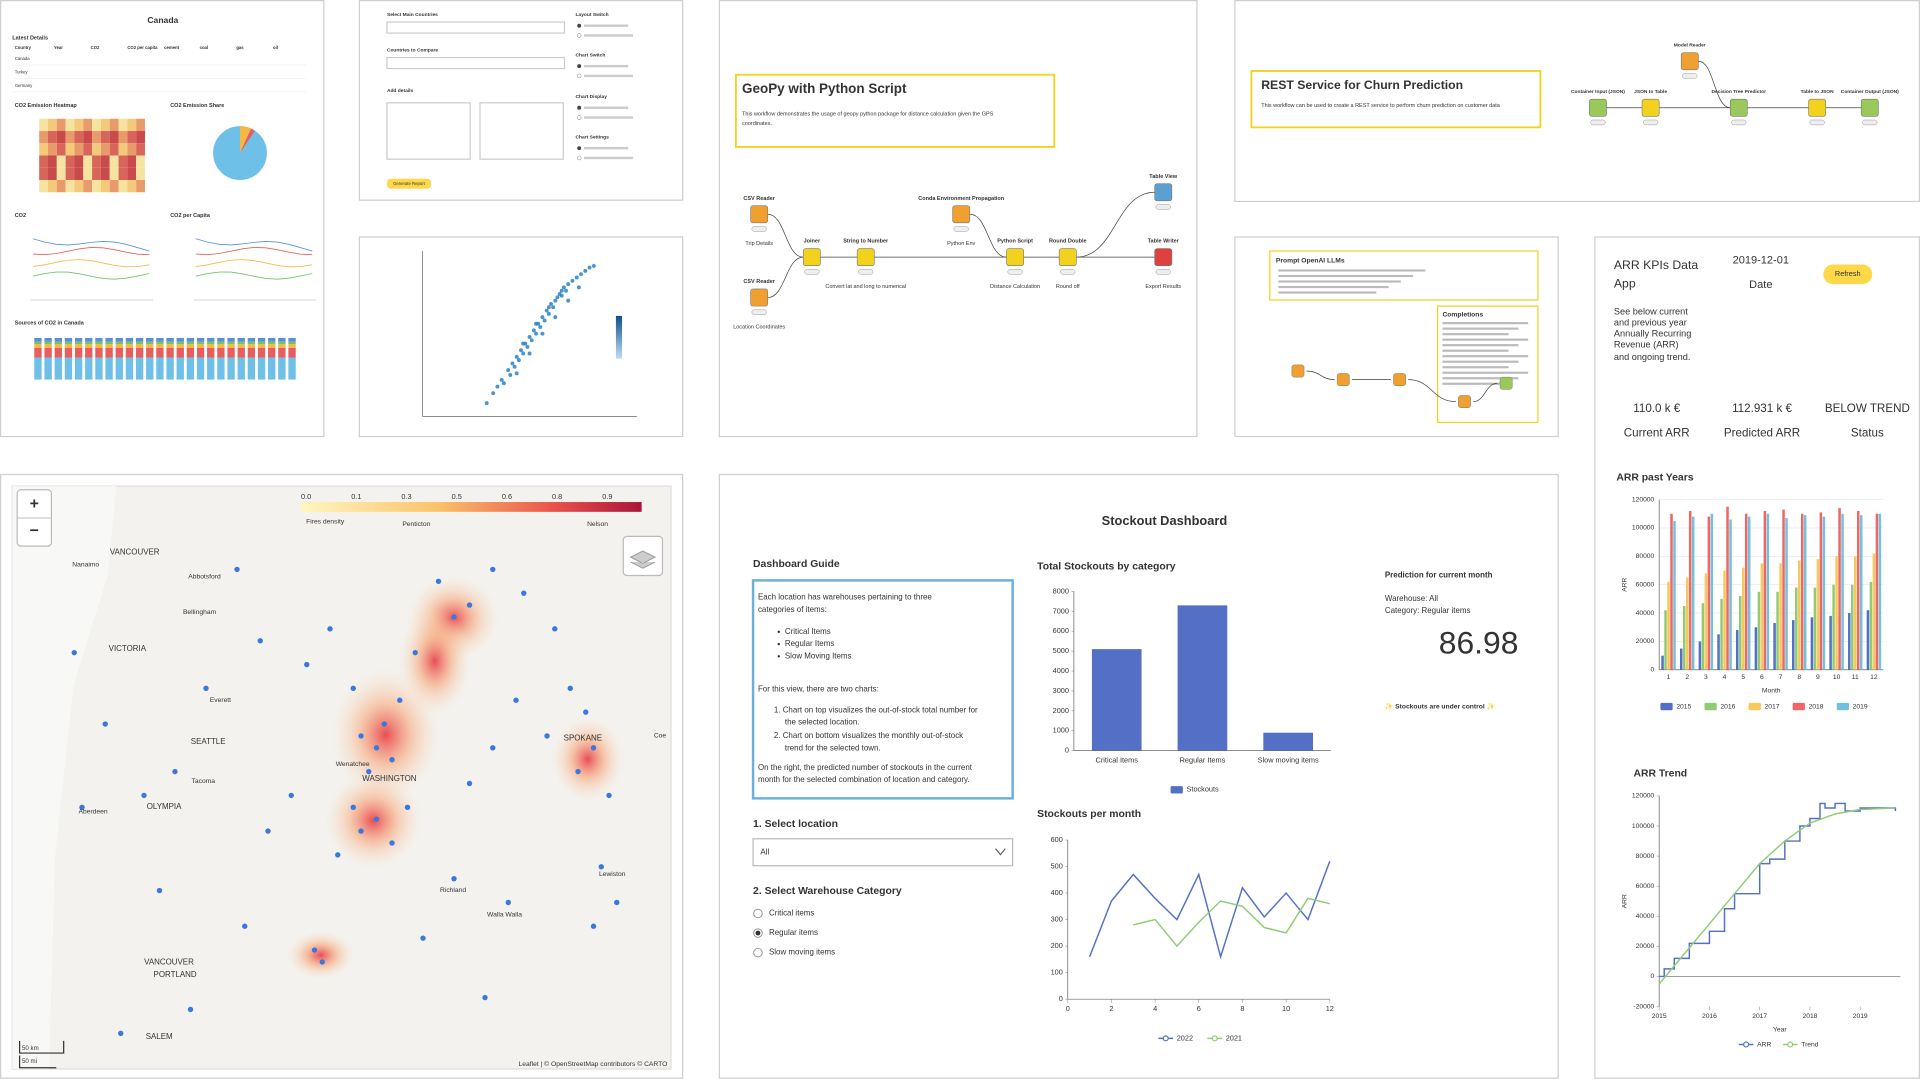 The width and height of the screenshot is (1920, 1080). What do you see at coordinates (785, 235) in the screenshot?
I see `workflow-edge` at bounding box center [785, 235].